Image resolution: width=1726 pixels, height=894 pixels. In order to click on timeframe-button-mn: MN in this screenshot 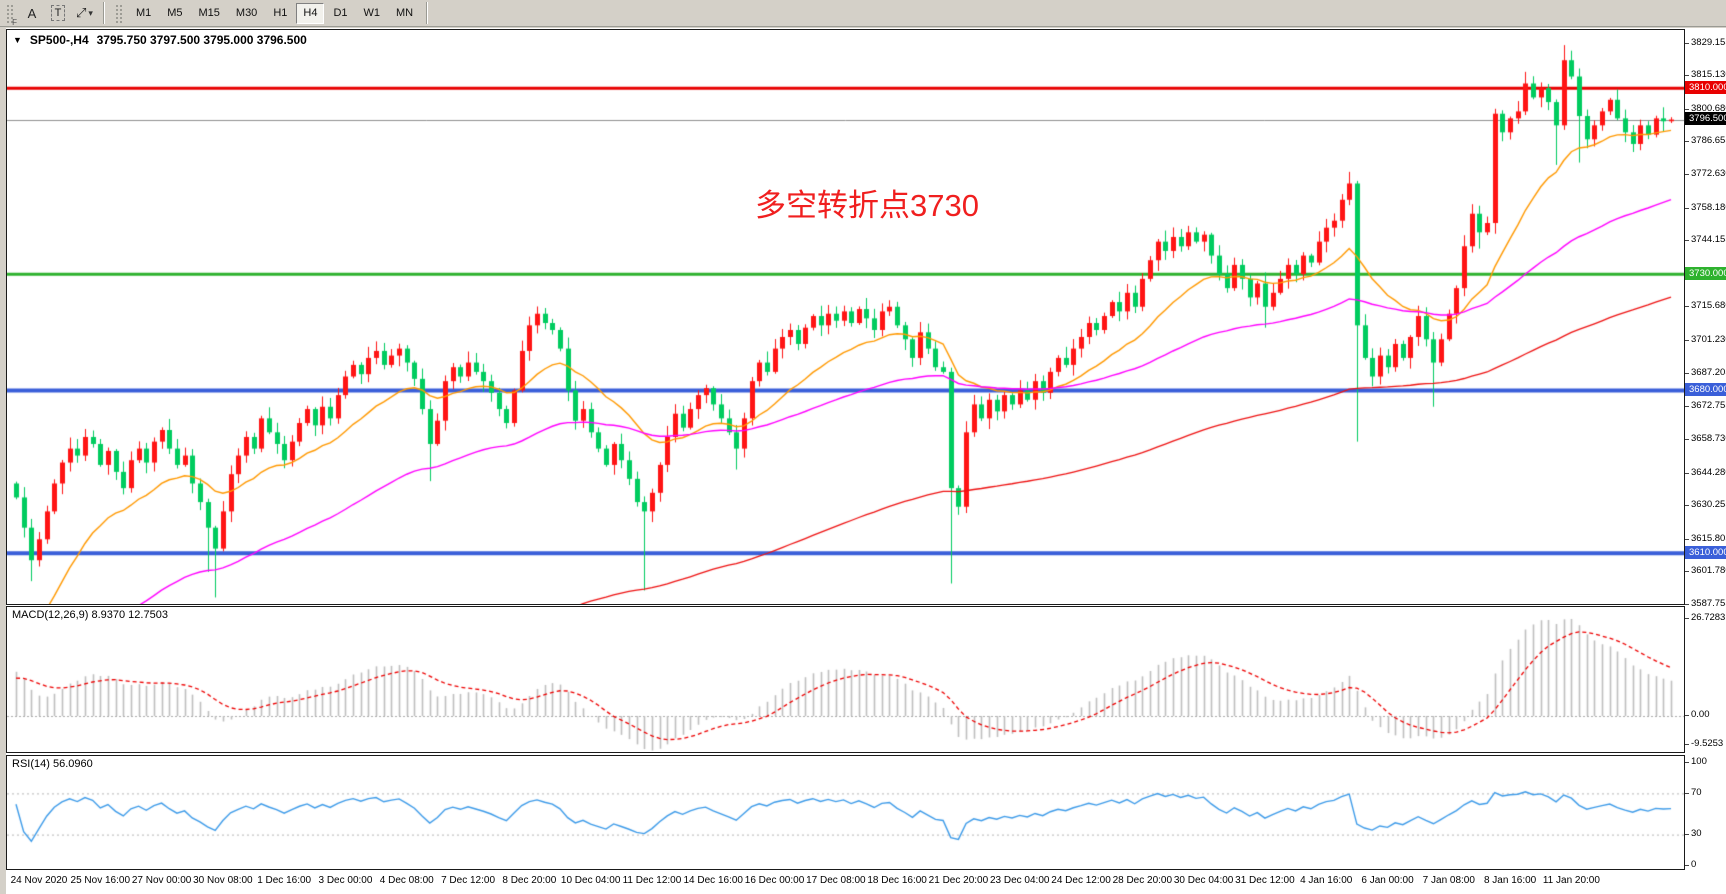, I will do `click(404, 13)`.